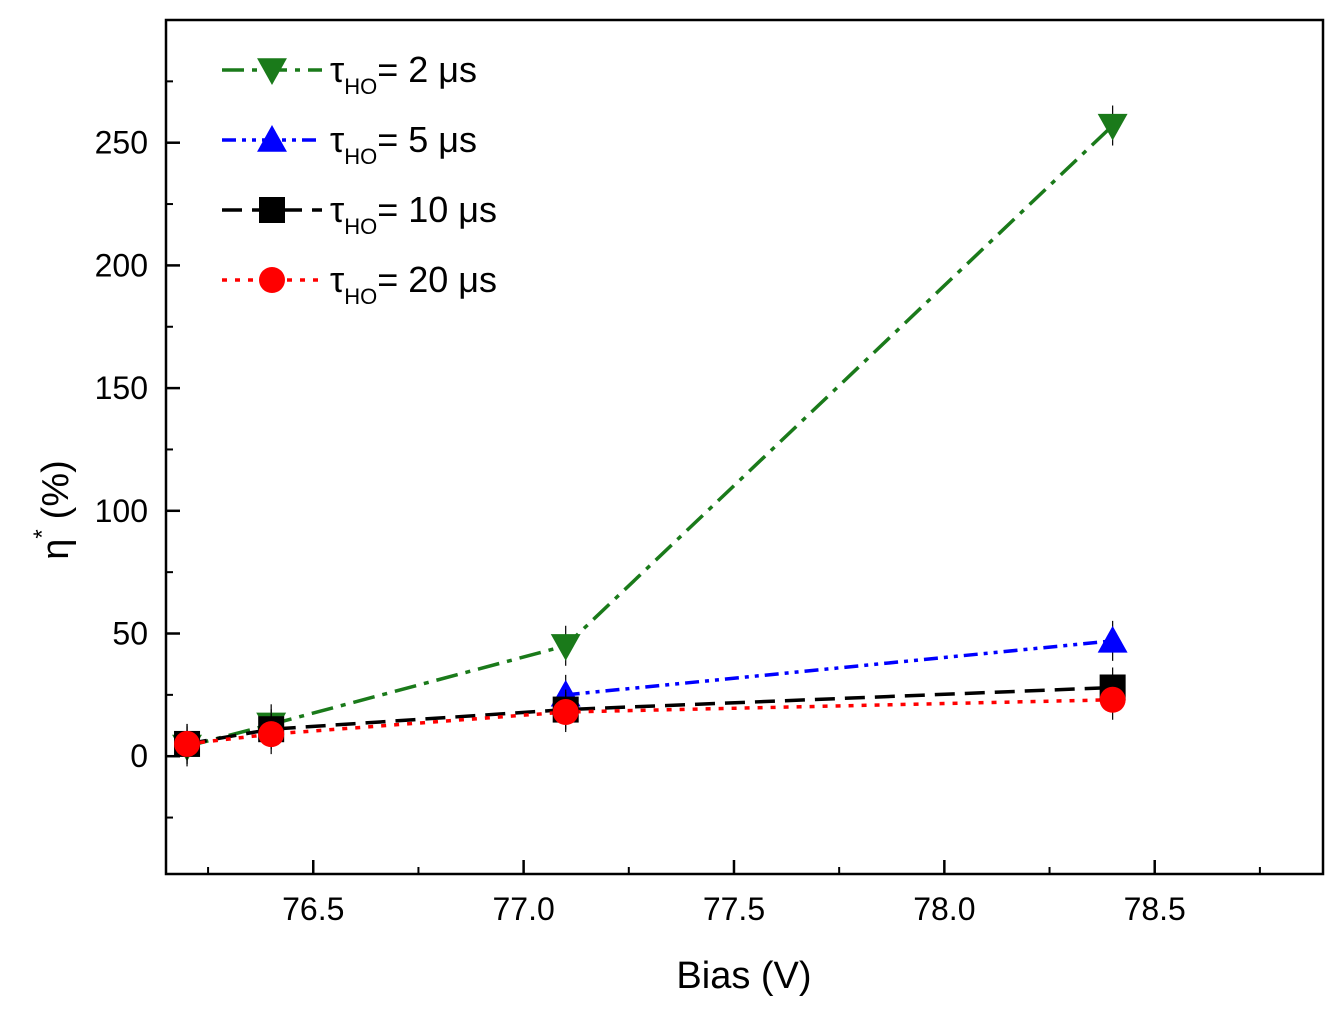 This screenshot has width=1344, height=1012. I want to click on y-tick-label: 50, so click(130, 634).